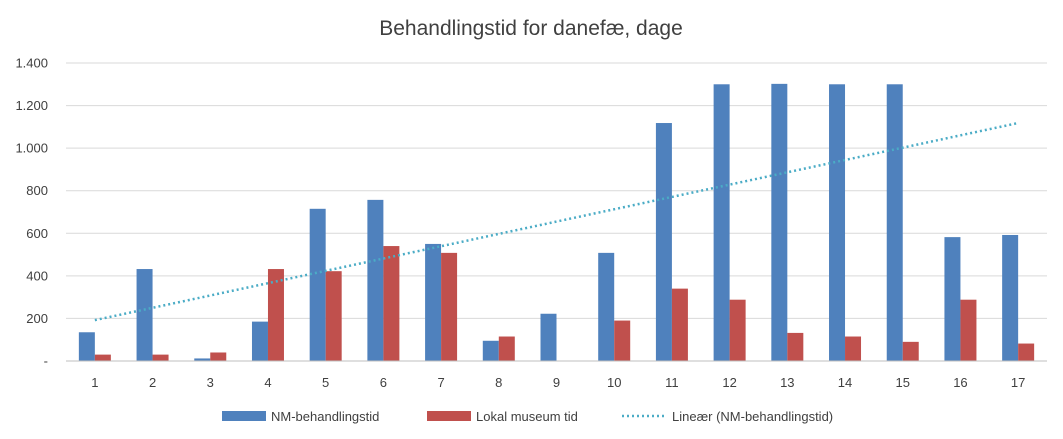 Image resolution: width=1063 pixels, height=439 pixels. What do you see at coordinates (614, 382) in the screenshot?
I see `x-tick-label: 10` at bounding box center [614, 382].